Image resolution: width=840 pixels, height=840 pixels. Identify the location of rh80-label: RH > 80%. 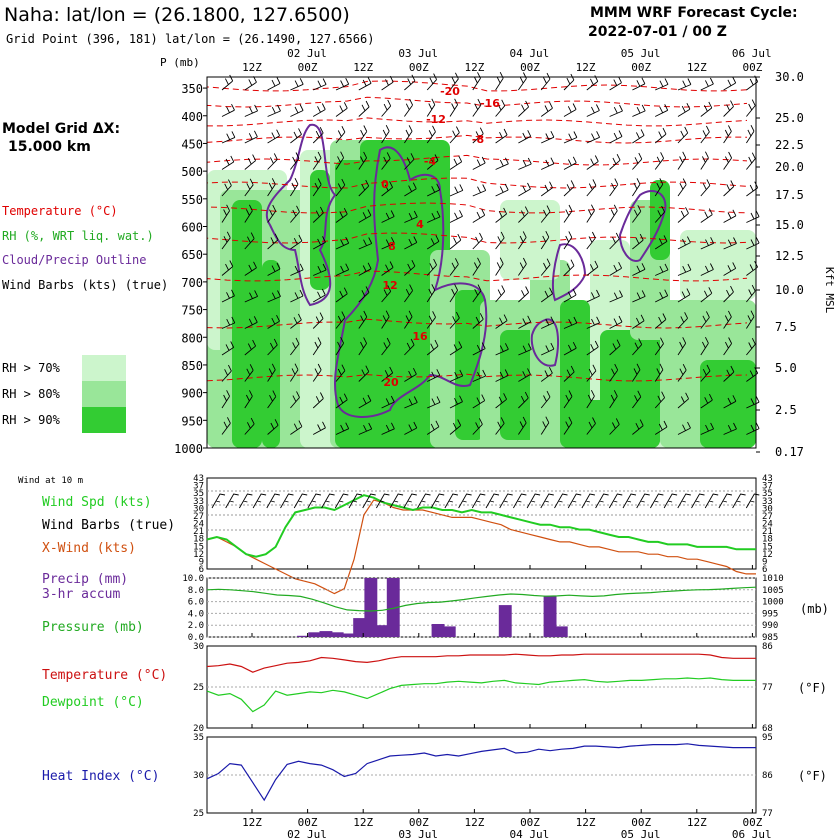
(31, 394).